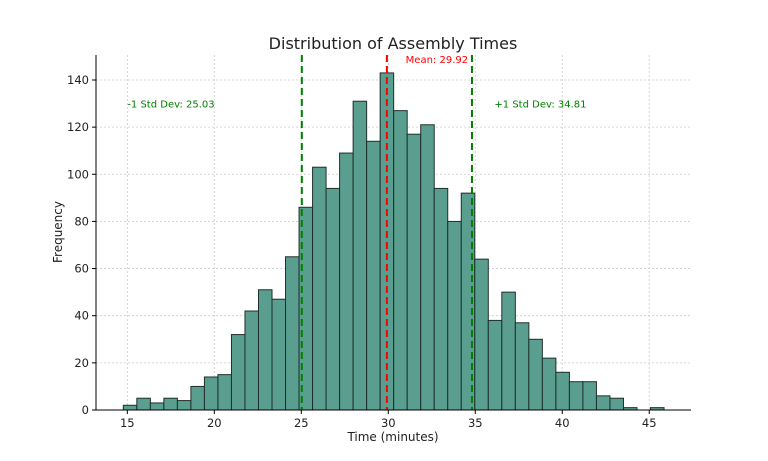 The image size is (768, 461). What do you see at coordinates (475, 423) in the screenshot?
I see `x-tick-label: 35` at bounding box center [475, 423].